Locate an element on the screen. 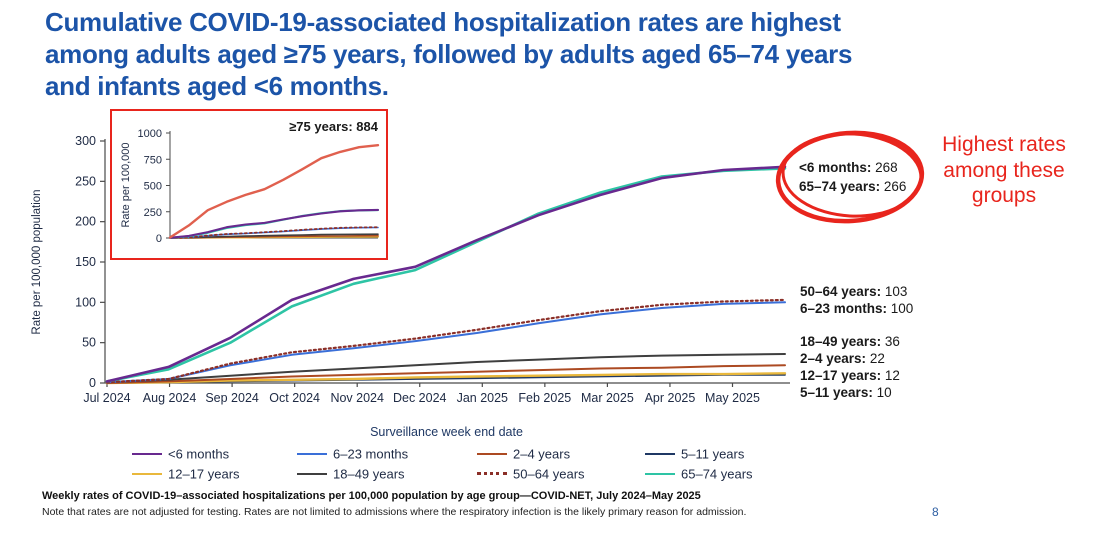 This screenshot has width=1100, height=545. main-series-6-23-months-line is located at coordinates (446, 342).